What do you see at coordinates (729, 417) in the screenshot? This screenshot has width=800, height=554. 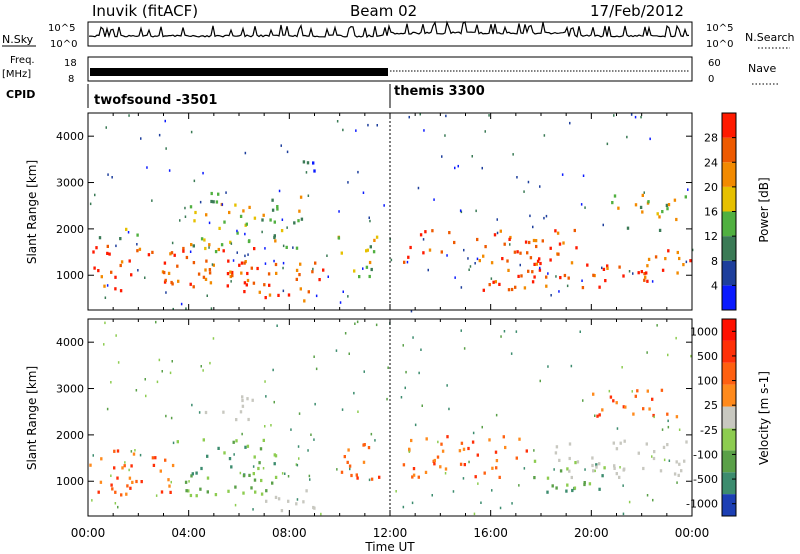 I see `colorbar-frame` at bounding box center [729, 417].